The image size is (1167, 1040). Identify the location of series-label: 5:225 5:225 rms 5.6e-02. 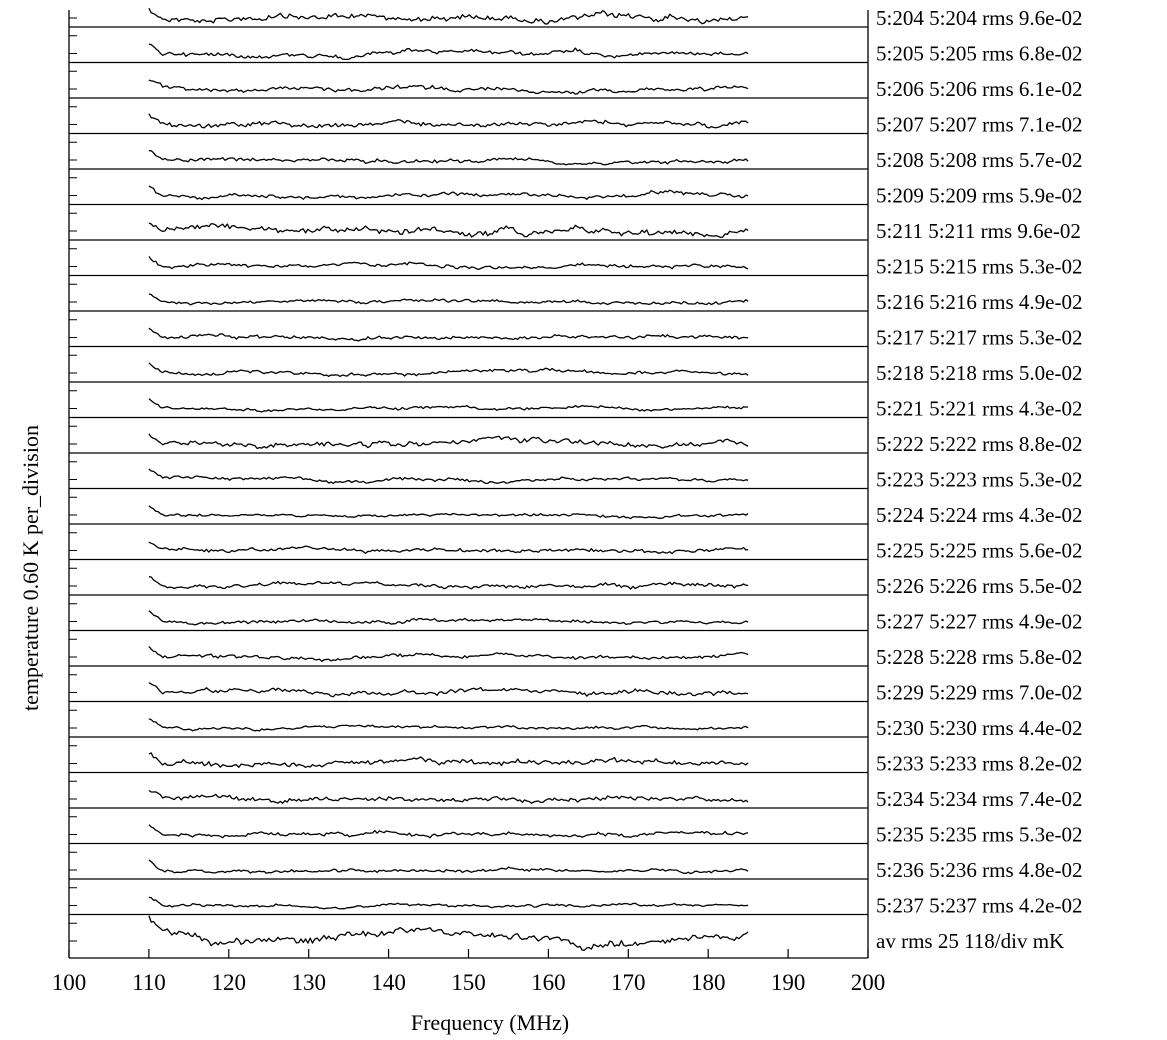
(979, 551).